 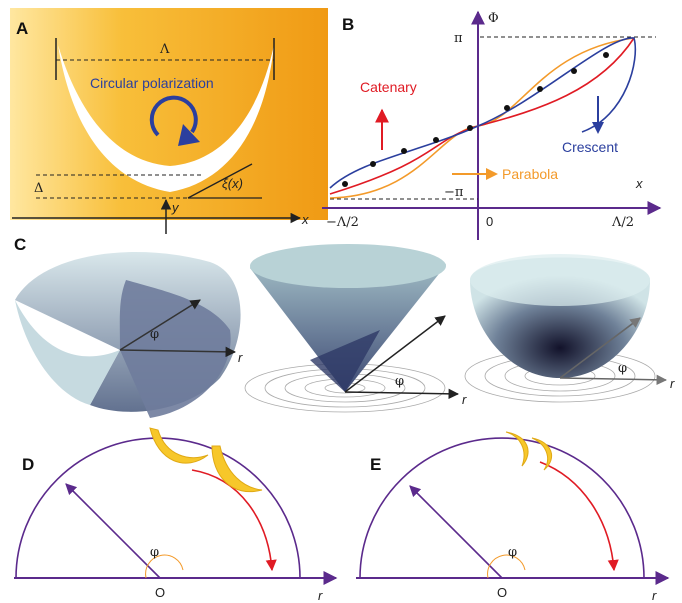 What do you see at coordinates (395, 354) in the screenshot?
I see `cone-tilted-arrow` at bounding box center [395, 354].